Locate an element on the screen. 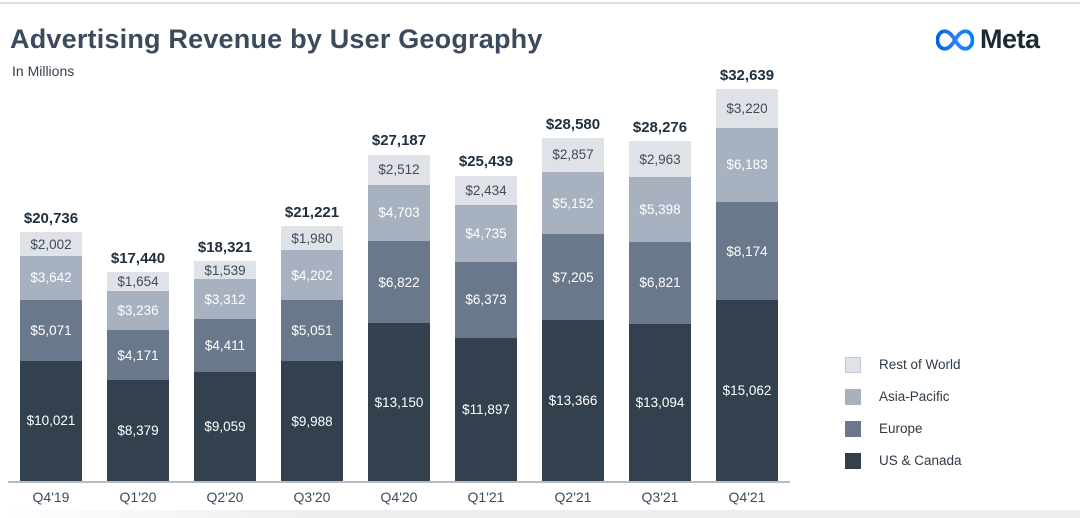 This screenshot has width=1080, height=518. segment-value-label: $4,703 is located at coordinates (399, 213).